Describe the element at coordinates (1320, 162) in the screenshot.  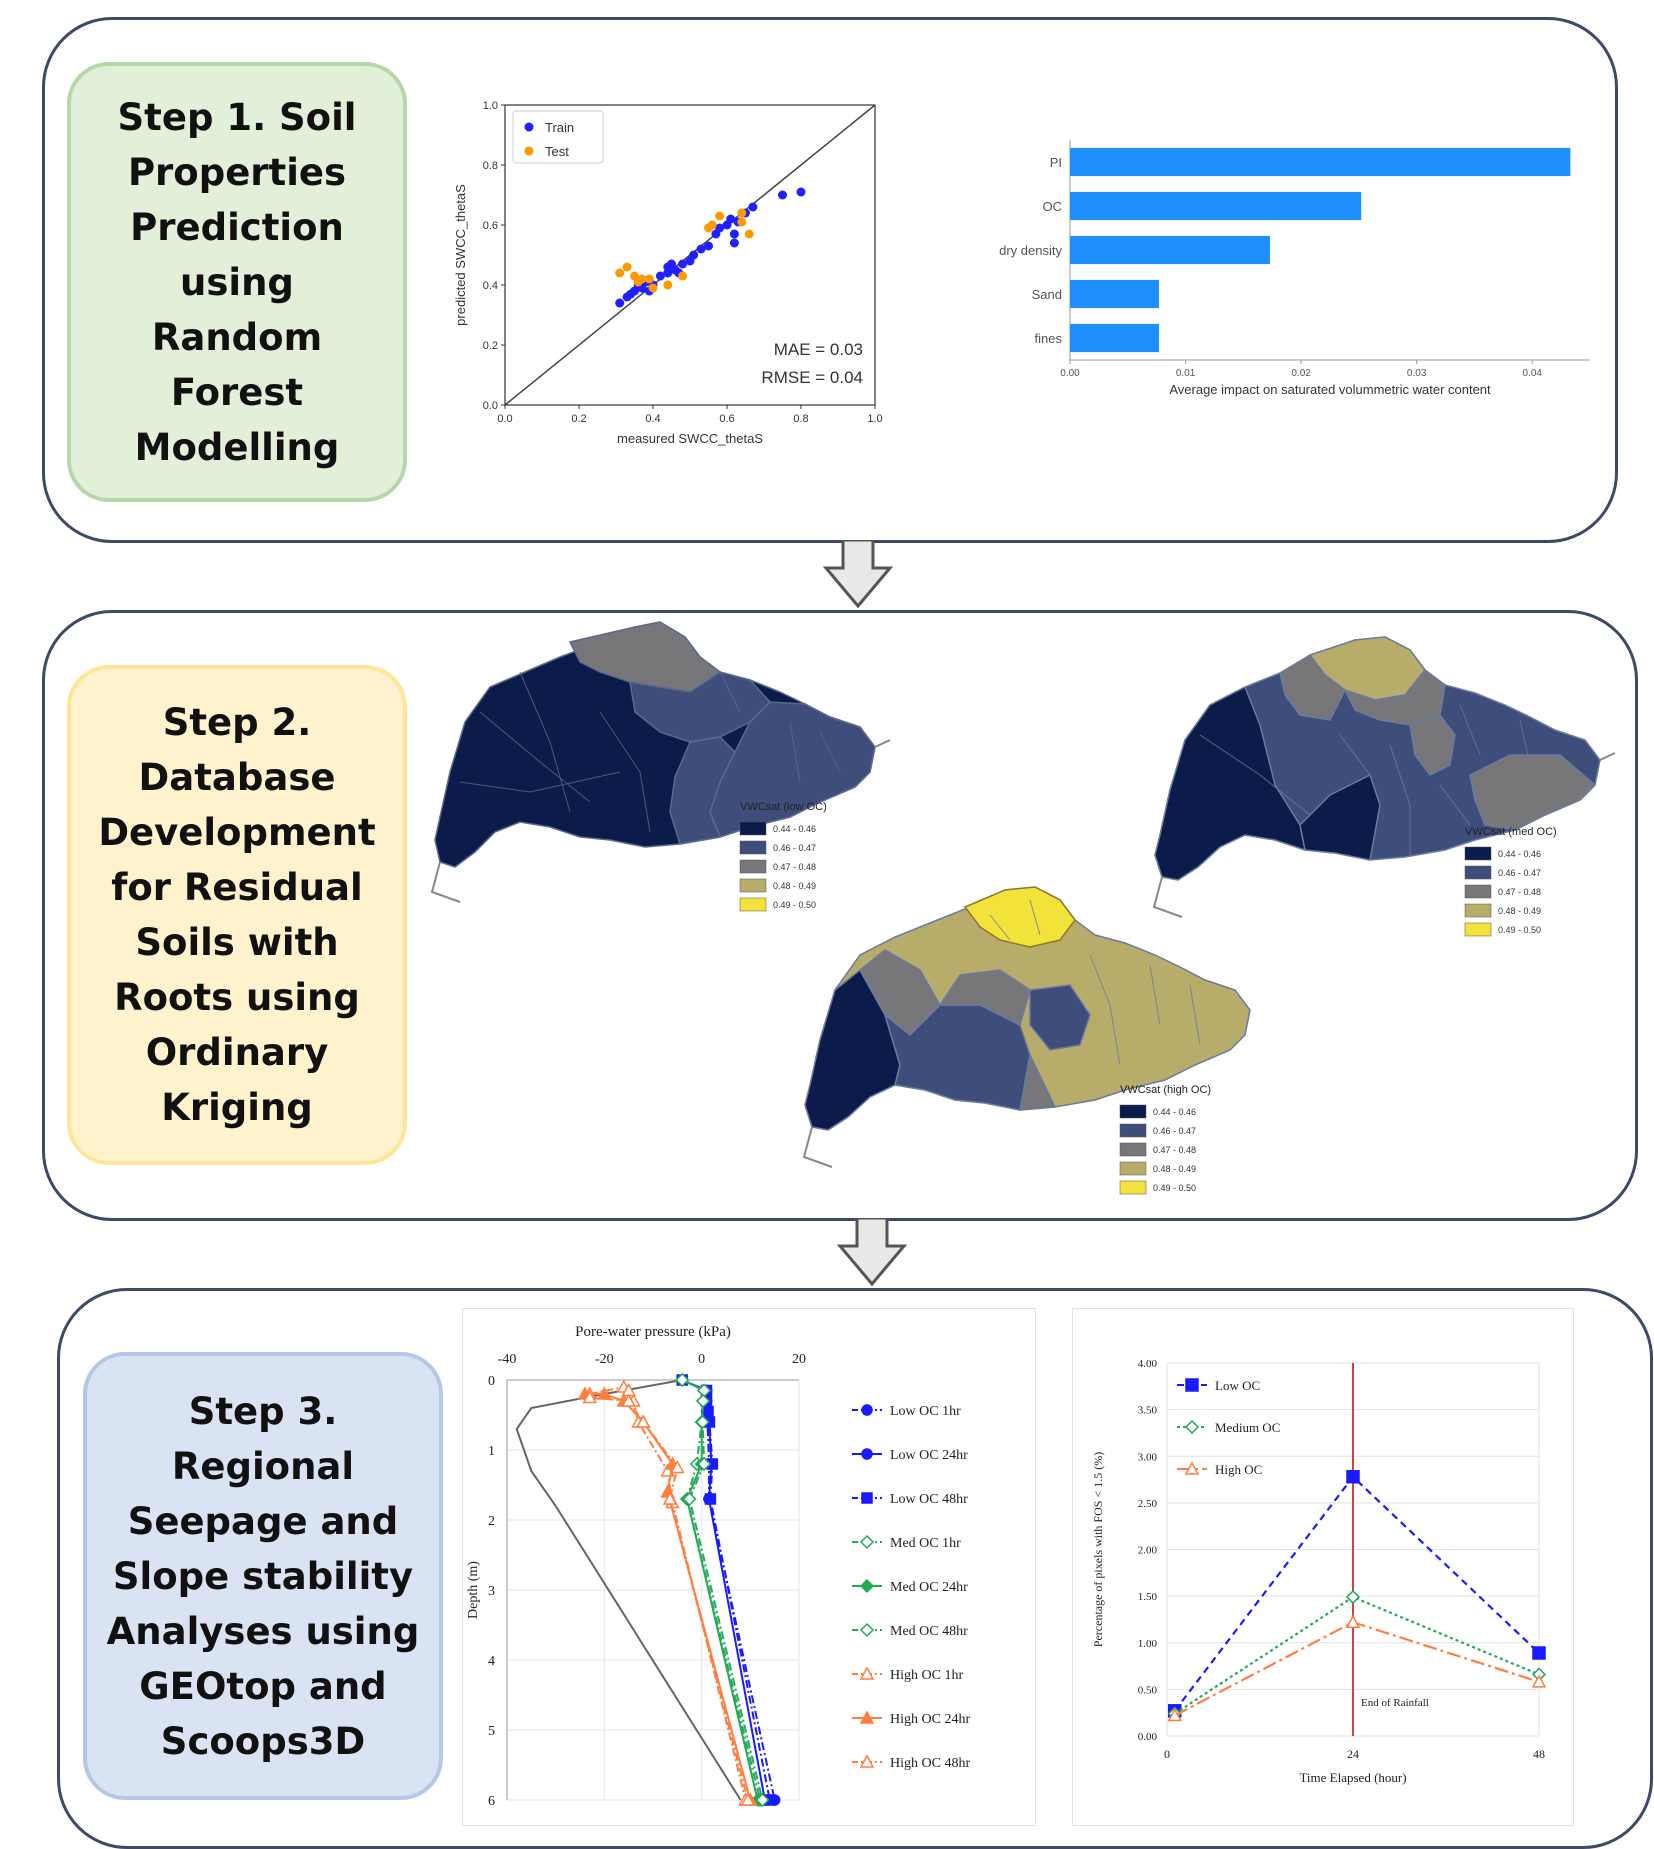
I see `importance-bar` at that location.